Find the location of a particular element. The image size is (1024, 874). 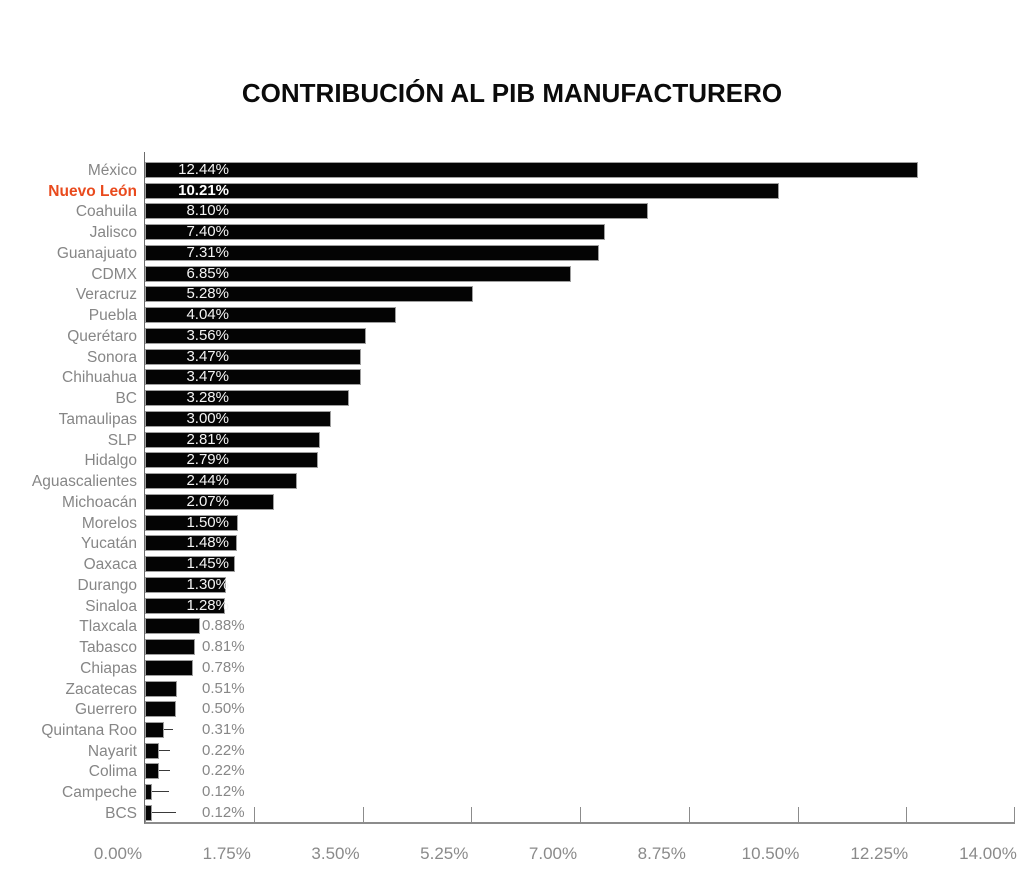

bar-row: Oaxaca 1.45% is located at coordinates (549, 564).